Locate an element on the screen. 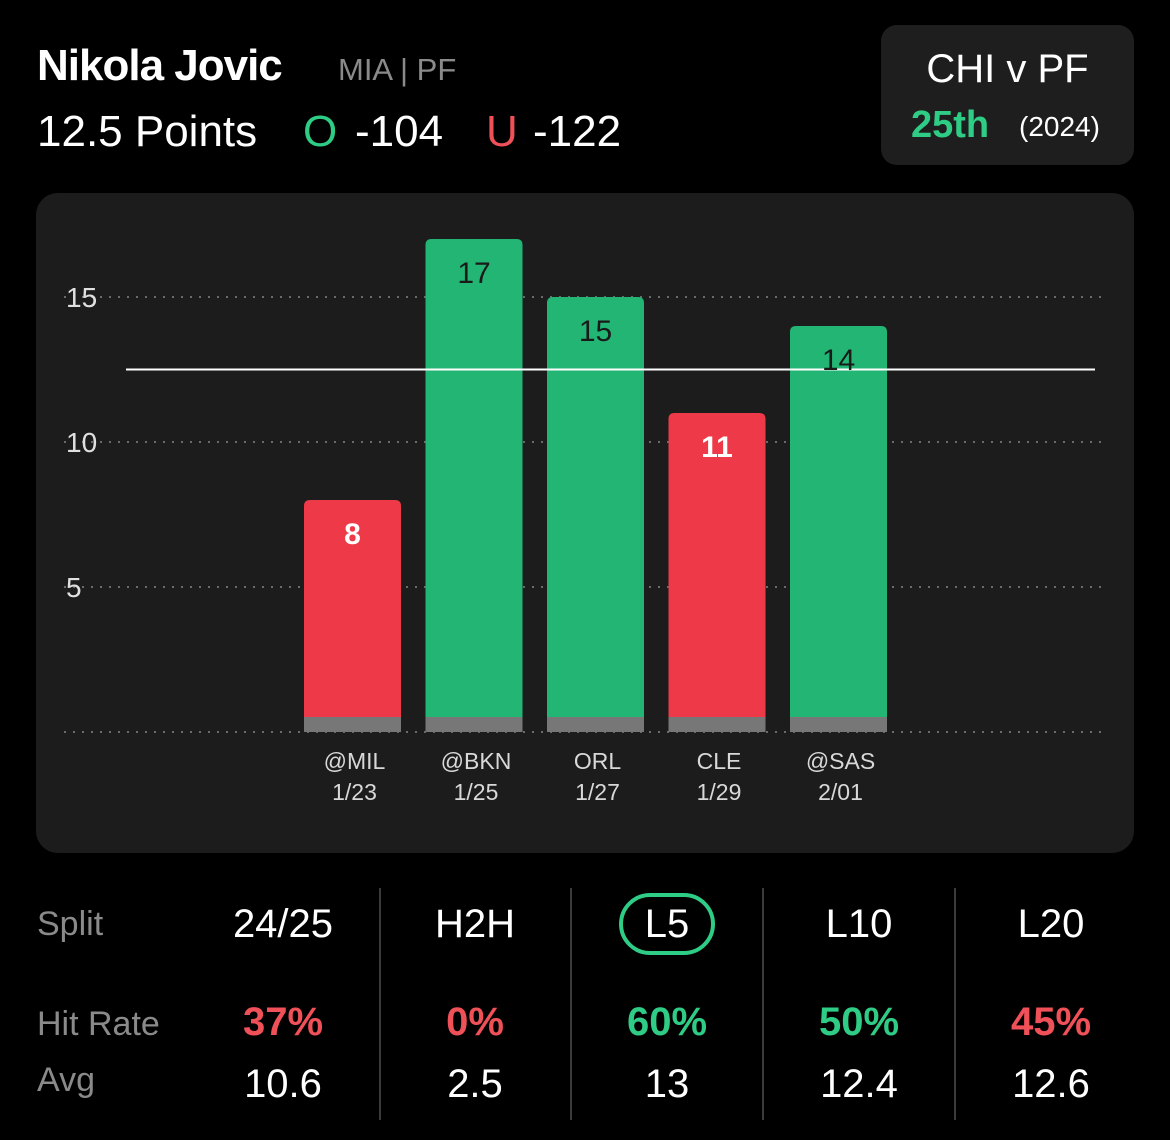  x-tick-label: @MIL is located at coordinates (355, 761).